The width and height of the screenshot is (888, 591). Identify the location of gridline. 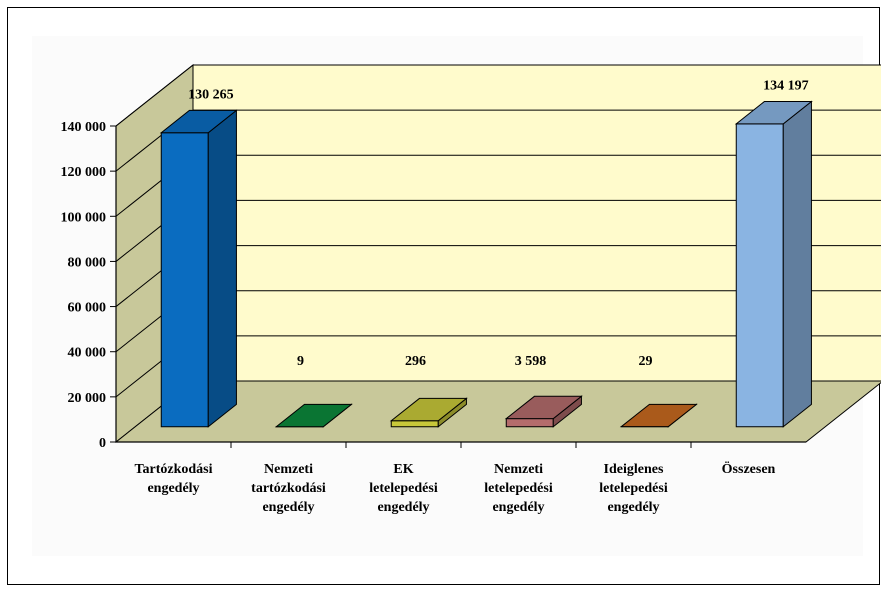
(498, 95).